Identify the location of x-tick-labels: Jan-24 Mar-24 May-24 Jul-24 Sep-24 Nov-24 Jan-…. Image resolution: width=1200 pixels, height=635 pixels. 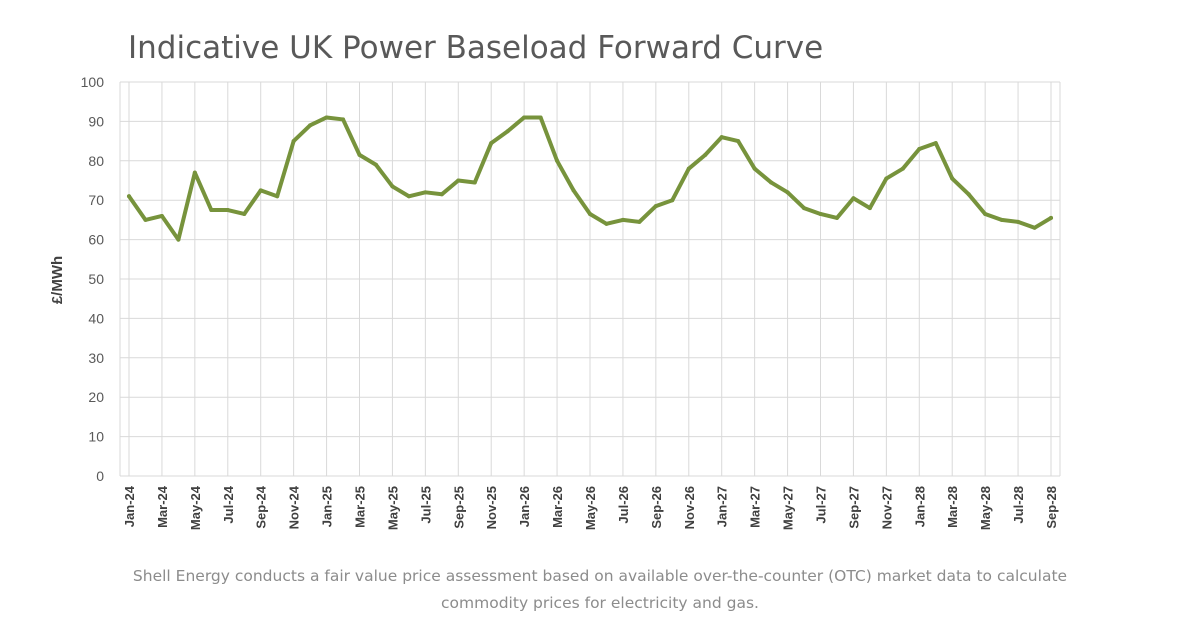
(590, 507).